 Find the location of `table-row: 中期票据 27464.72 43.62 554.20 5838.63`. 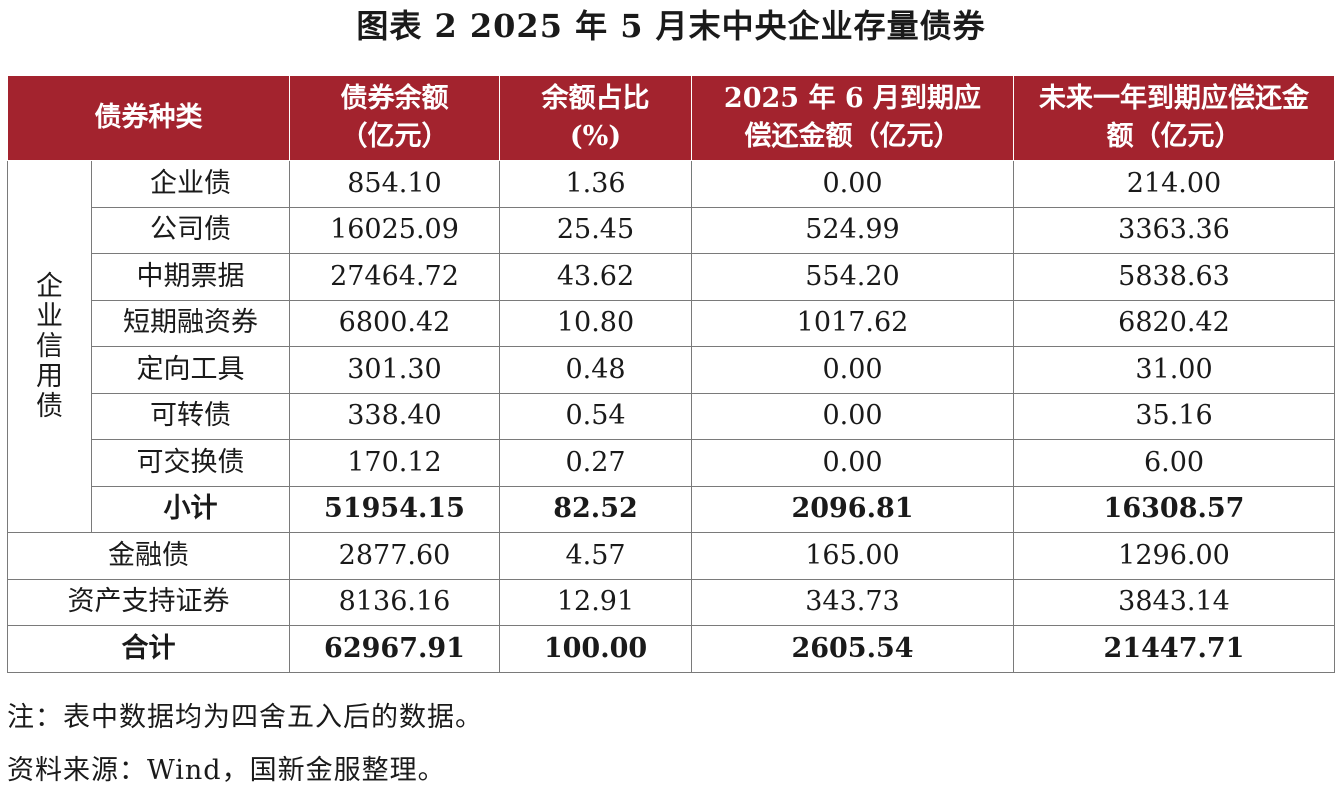

table-row: 中期票据 27464.72 43.62 554.20 5838.63 is located at coordinates (671, 277).